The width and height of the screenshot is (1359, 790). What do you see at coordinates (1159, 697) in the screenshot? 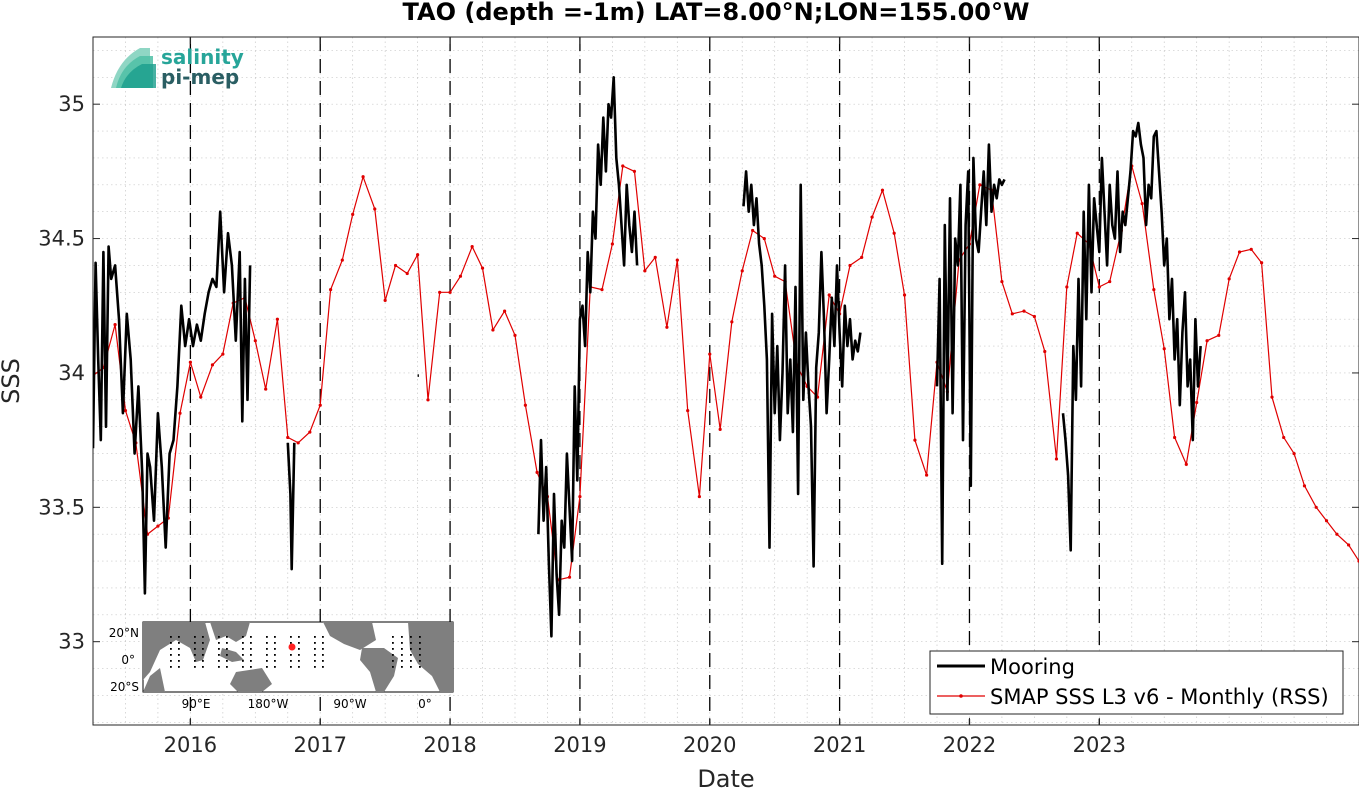
I see `legend-label-smap: SMAP SSS L3 v6 - Monthly (RSS)` at bounding box center [1159, 697].